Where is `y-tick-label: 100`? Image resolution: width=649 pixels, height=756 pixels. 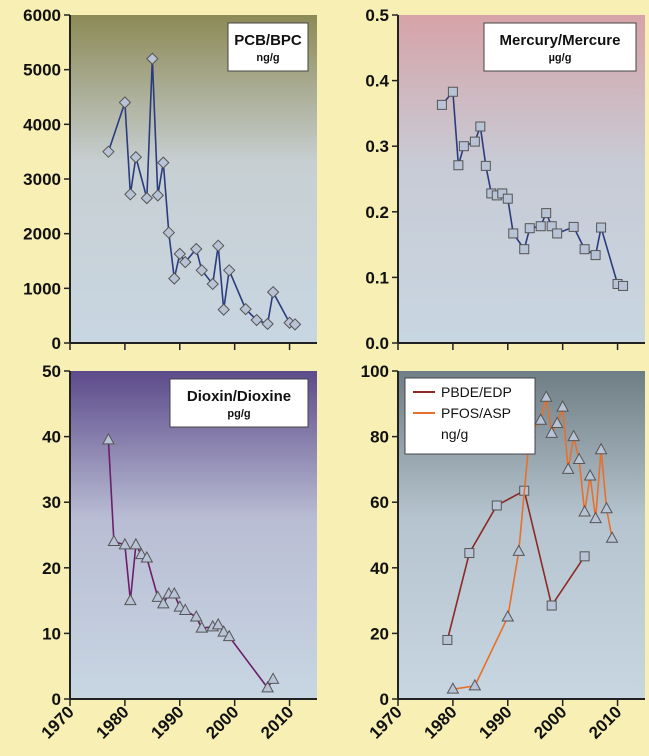
y-tick-label: 100 is located at coordinates (375, 371).